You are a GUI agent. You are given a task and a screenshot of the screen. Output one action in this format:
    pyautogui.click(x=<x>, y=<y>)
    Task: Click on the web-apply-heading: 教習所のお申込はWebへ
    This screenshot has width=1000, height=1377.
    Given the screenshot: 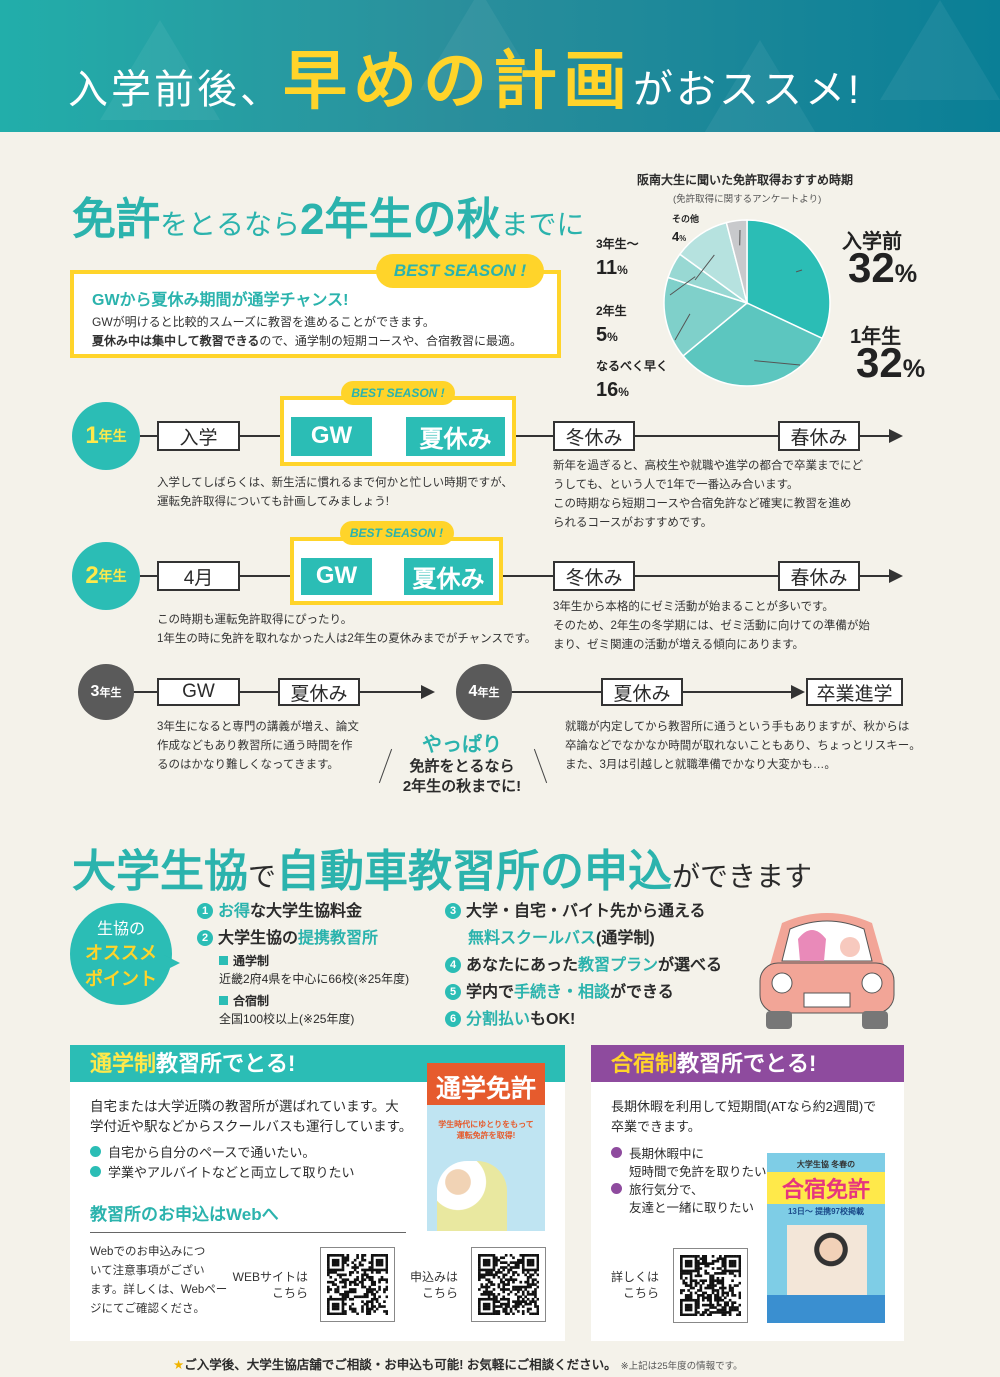 What is the action you would take?
    pyautogui.click(x=184, y=1214)
    